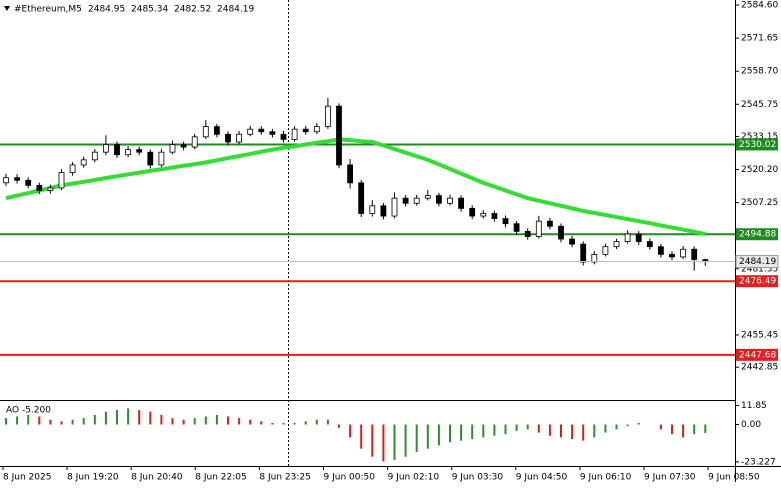 This screenshot has width=781, height=489. I want to click on y-tick-label: 2533.15, so click(759, 137).